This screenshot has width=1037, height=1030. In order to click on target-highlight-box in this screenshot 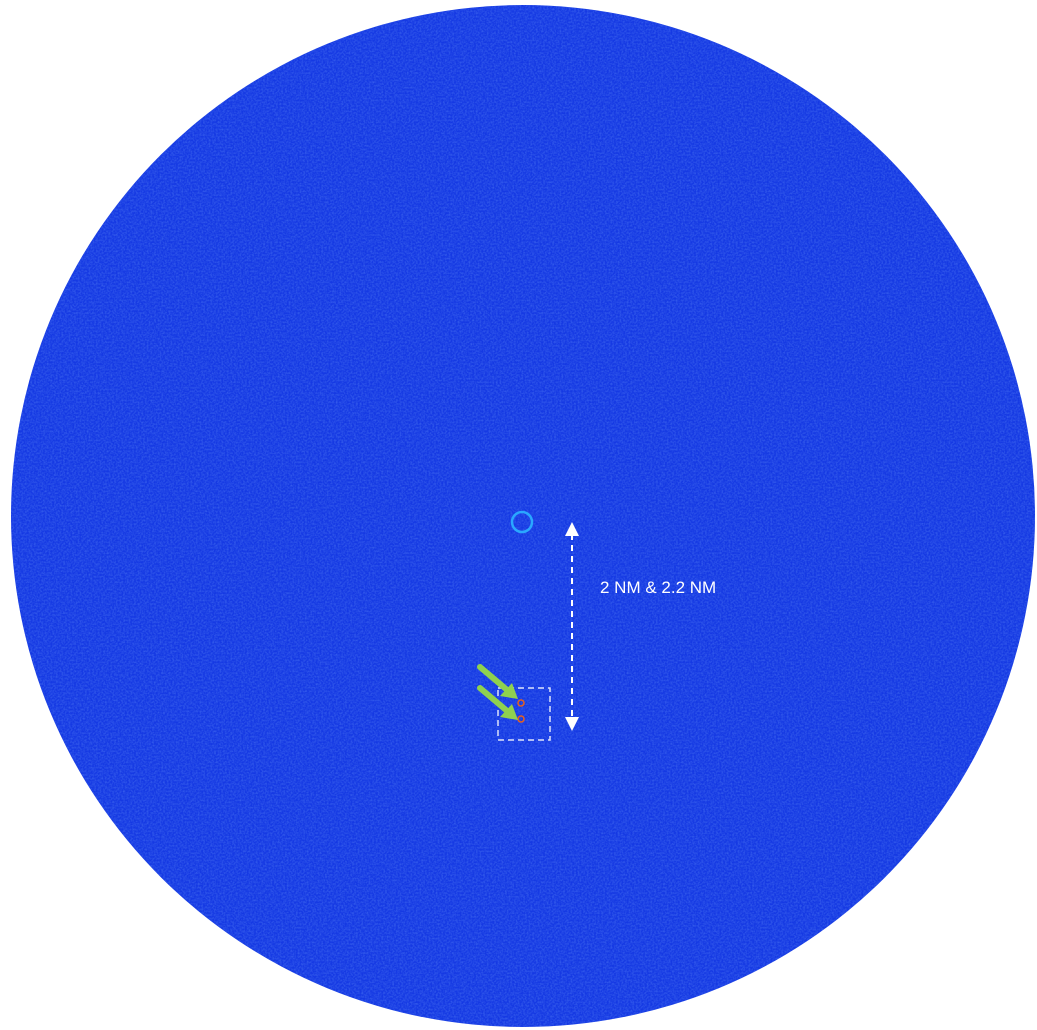, I will do `click(524, 714)`.